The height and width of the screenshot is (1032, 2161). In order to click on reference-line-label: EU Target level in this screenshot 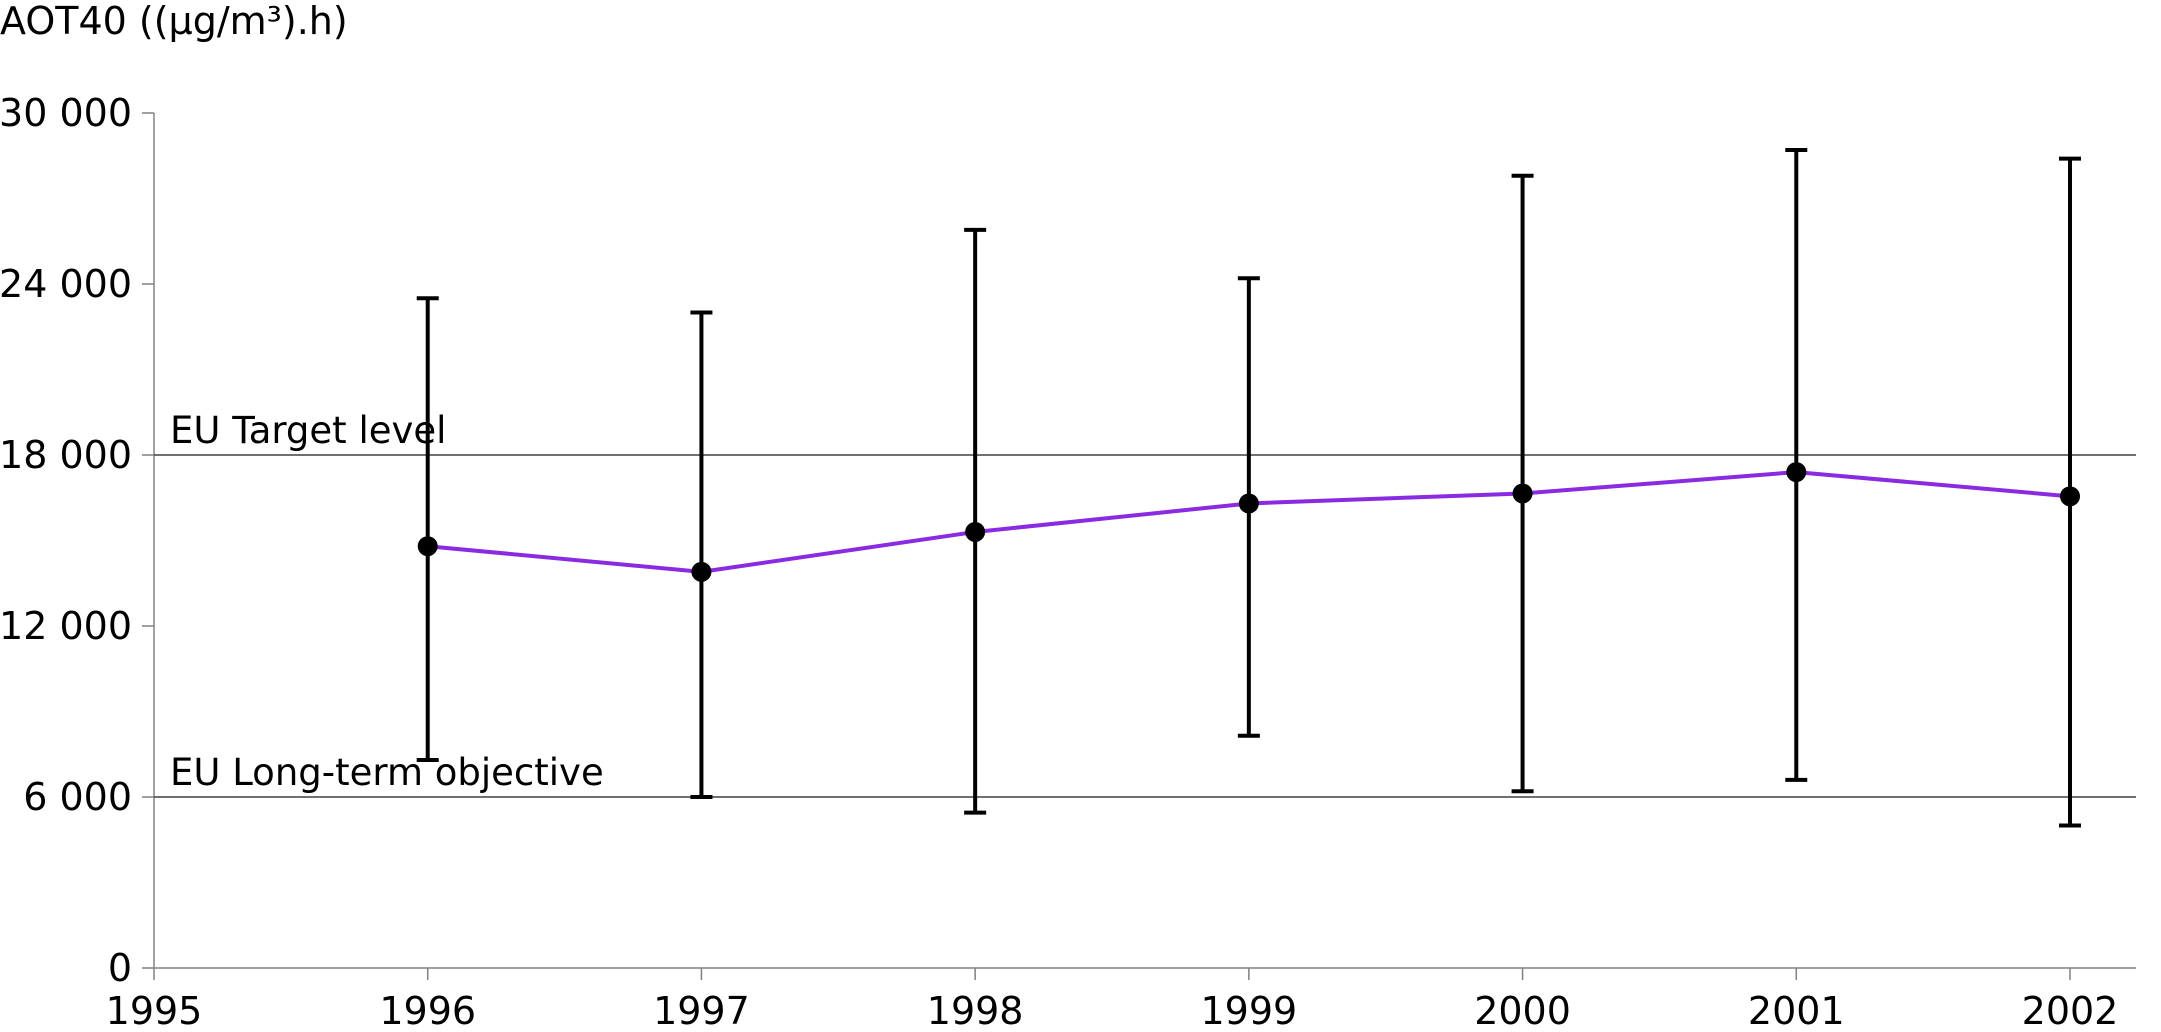, I will do `click(308, 430)`.